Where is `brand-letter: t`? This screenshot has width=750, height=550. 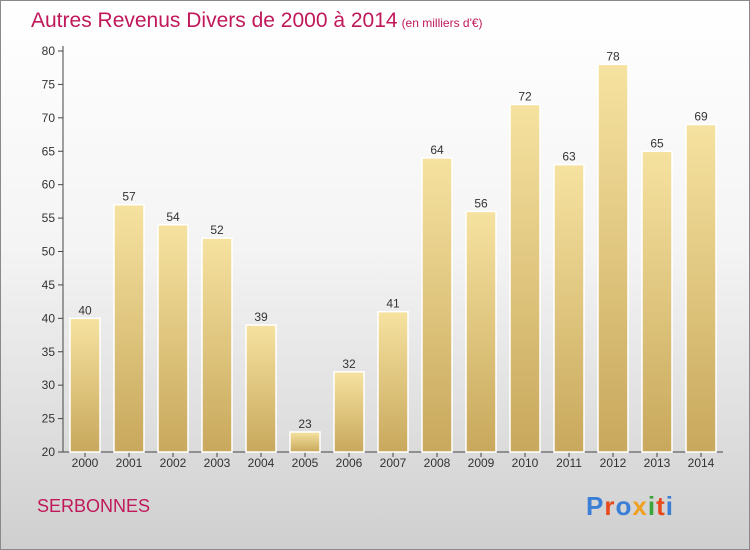
brand-letter: t is located at coordinates (661, 506).